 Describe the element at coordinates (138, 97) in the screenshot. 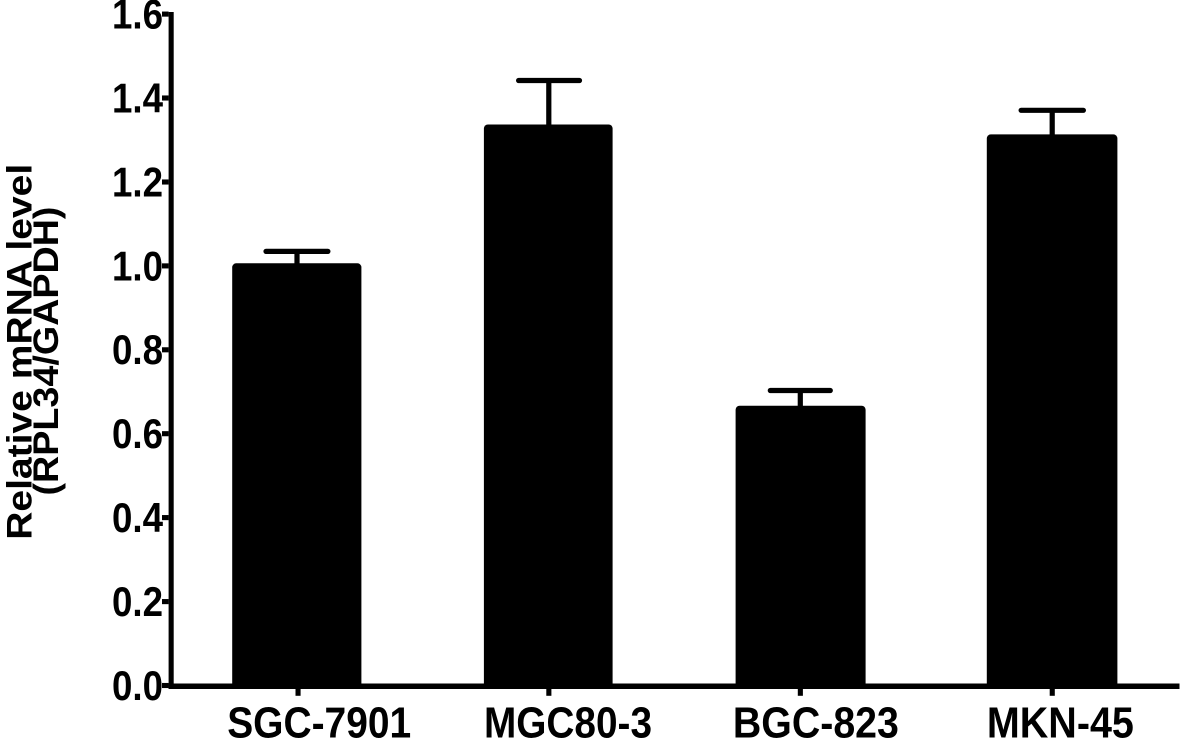

I see `svg-text: 1.4` at that location.